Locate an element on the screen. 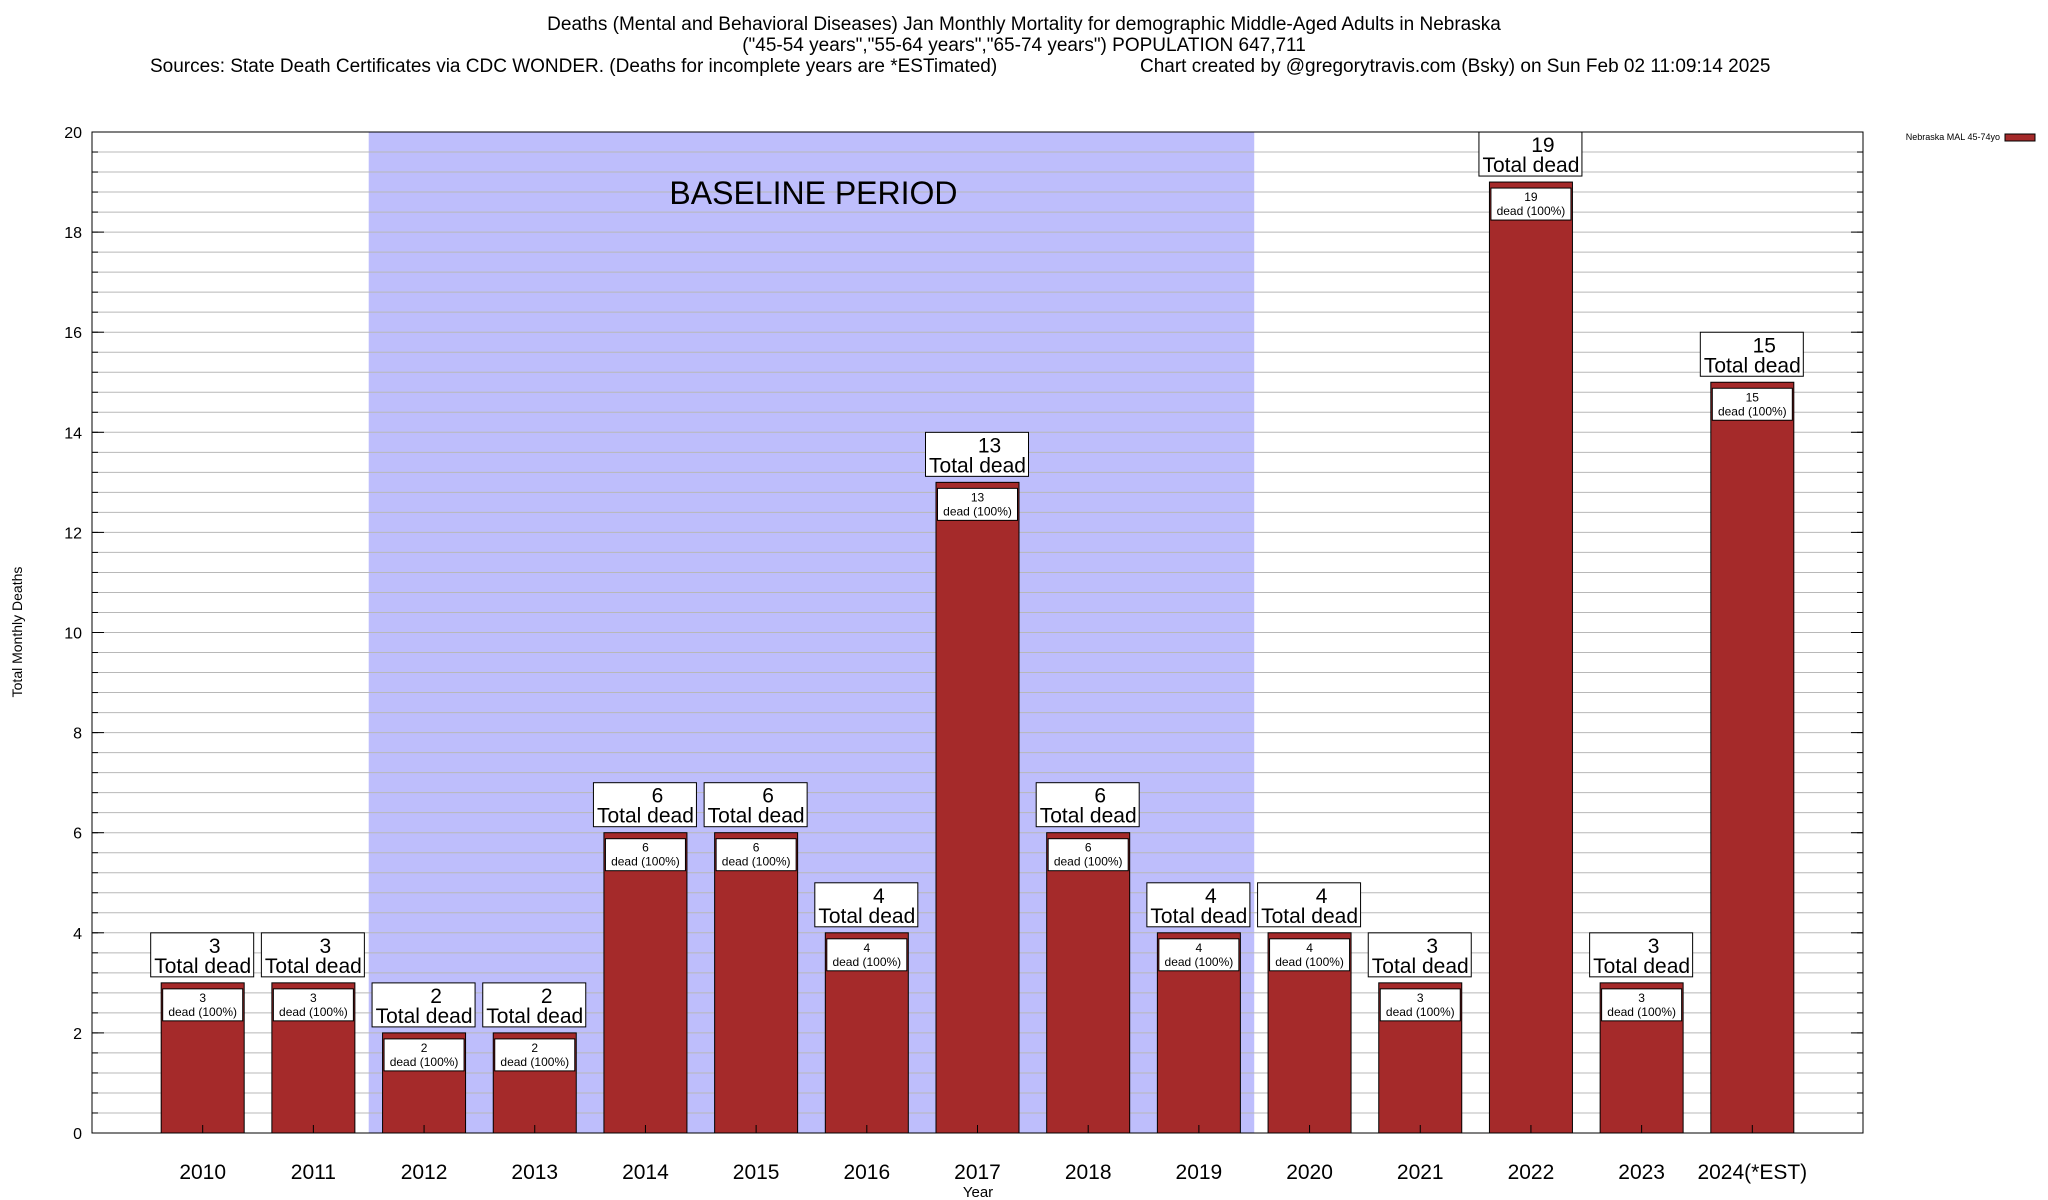 This screenshot has width=2048, height=1200. x-tick-label: 2020 is located at coordinates (1309, 1172).